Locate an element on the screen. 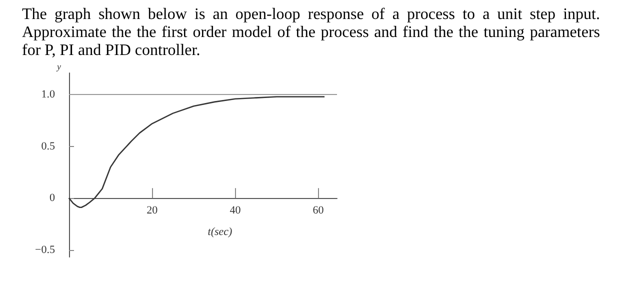  y-tick-label: 1.0 is located at coordinates (48, 94).